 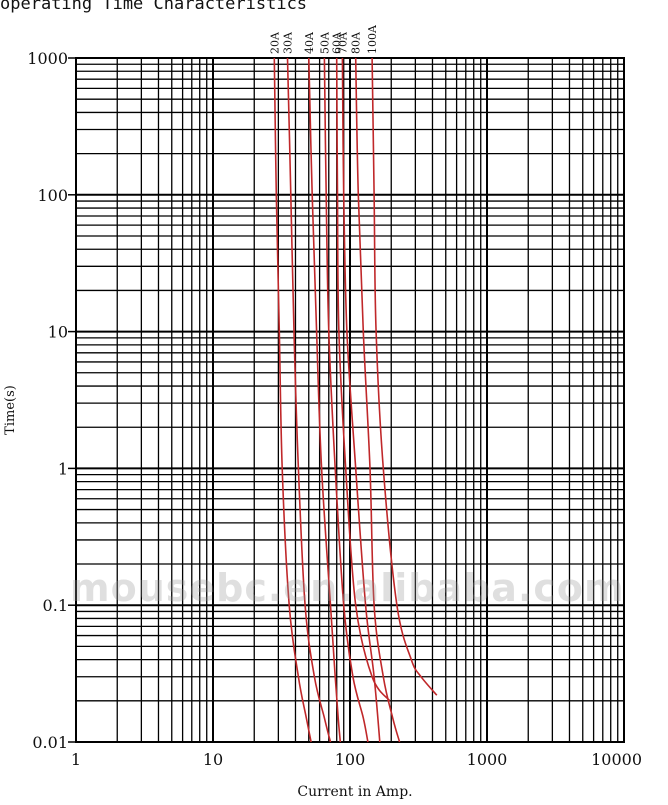 I want to click on series-line-30a, so click(x=309, y=400).